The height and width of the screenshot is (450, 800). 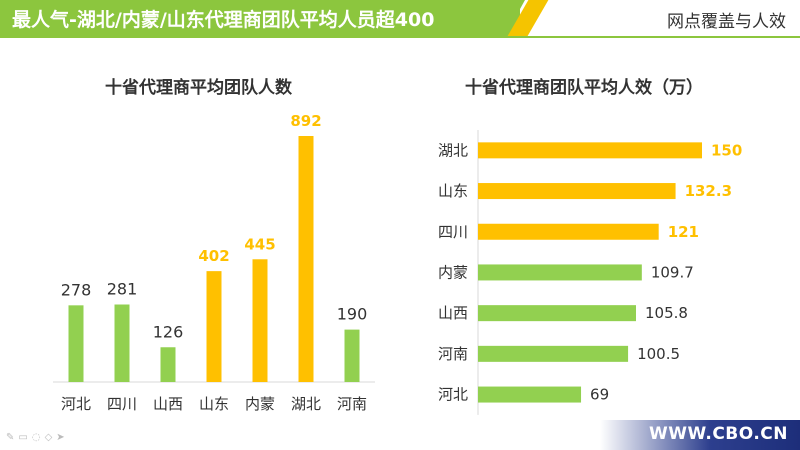 What do you see at coordinates (260, 404) in the screenshot?
I see `tick-left-4: 内蒙` at bounding box center [260, 404].